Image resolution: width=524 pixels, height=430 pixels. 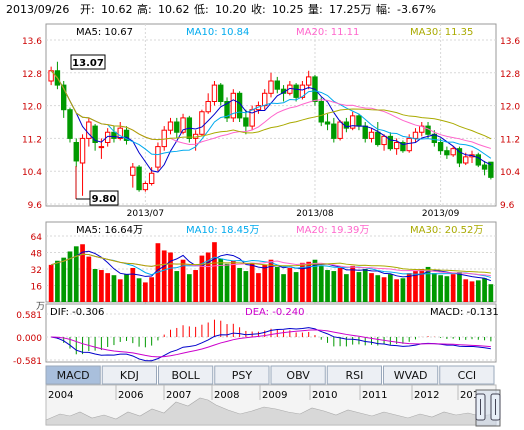 What do you see at coordinates (274, 395) in the screenshot?
I see `timeline-year-label: 2009` at bounding box center [274, 395].